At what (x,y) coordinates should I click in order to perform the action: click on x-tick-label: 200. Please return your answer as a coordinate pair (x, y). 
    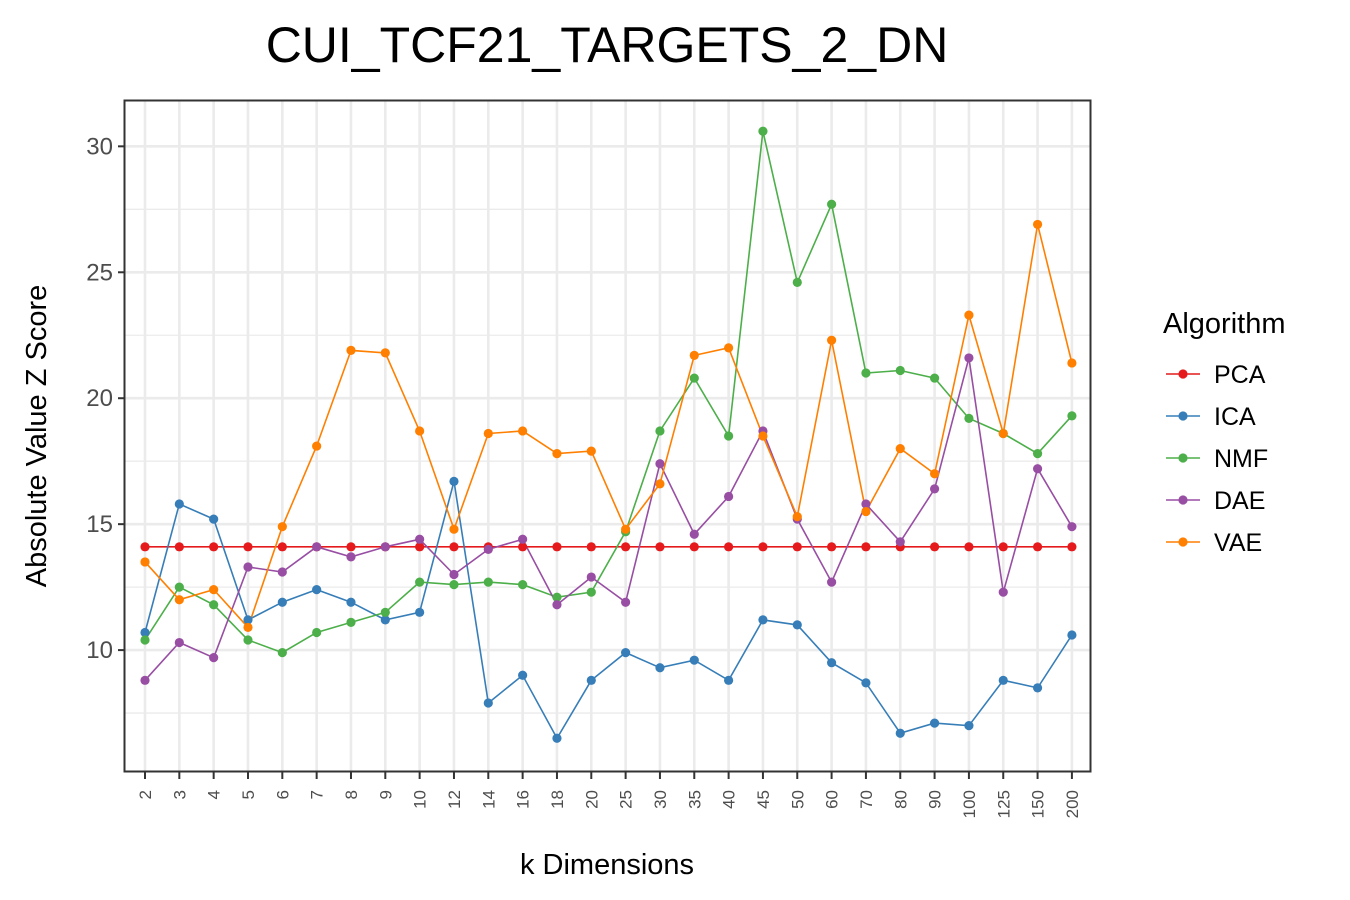
    Looking at the image, I should click on (1072, 804).